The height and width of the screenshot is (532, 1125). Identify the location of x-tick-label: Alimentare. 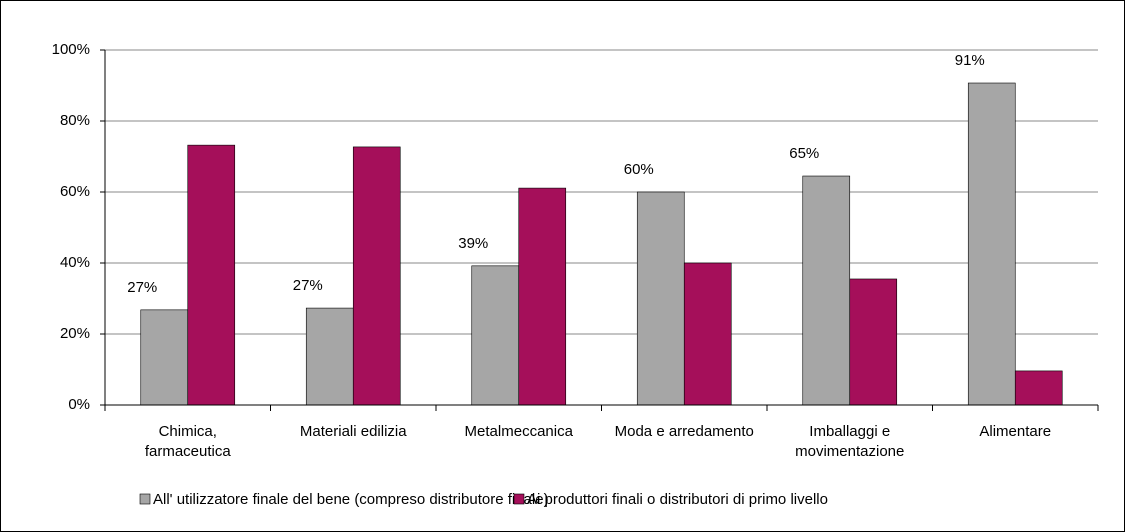
(1015, 431).